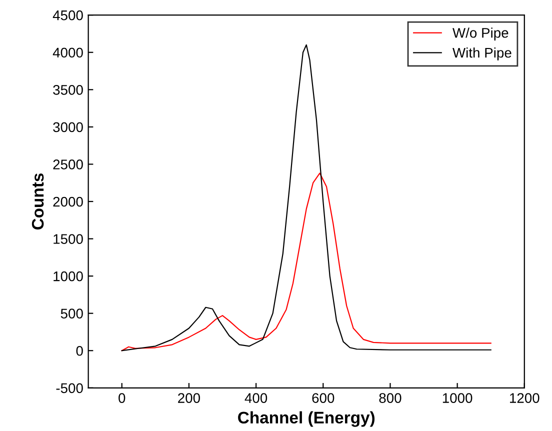 This screenshot has width=552, height=431. What do you see at coordinates (256, 398) in the screenshot?
I see `x-tick-label: 400` at bounding box center [256, 398].